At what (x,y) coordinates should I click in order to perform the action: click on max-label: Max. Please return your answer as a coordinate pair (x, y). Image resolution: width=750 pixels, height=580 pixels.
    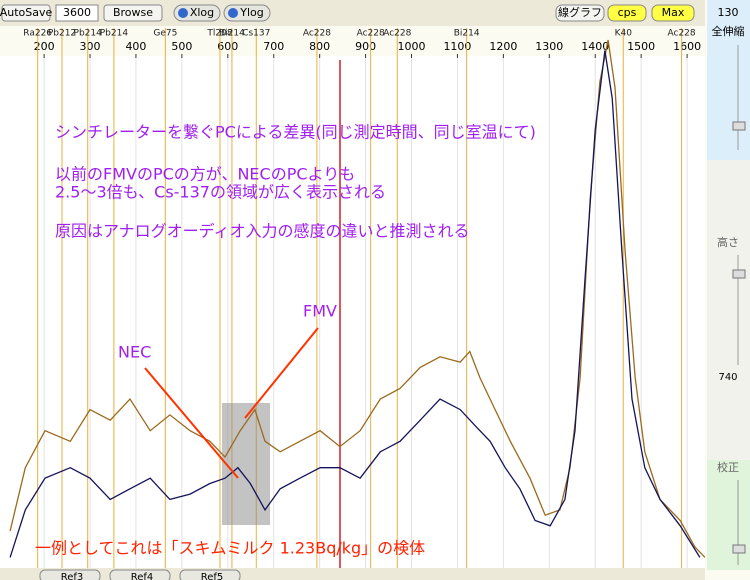
    Looking at the image, I should click on (673, 12).